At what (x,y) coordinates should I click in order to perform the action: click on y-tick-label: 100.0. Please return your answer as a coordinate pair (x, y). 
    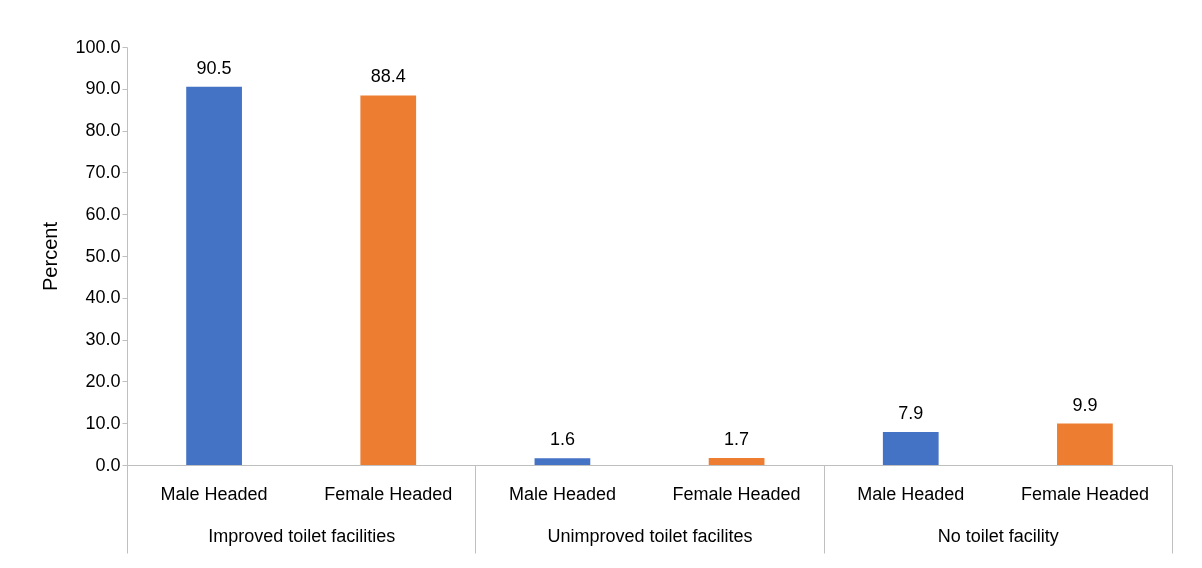
    Looking at the image, I should click on (98, 46).